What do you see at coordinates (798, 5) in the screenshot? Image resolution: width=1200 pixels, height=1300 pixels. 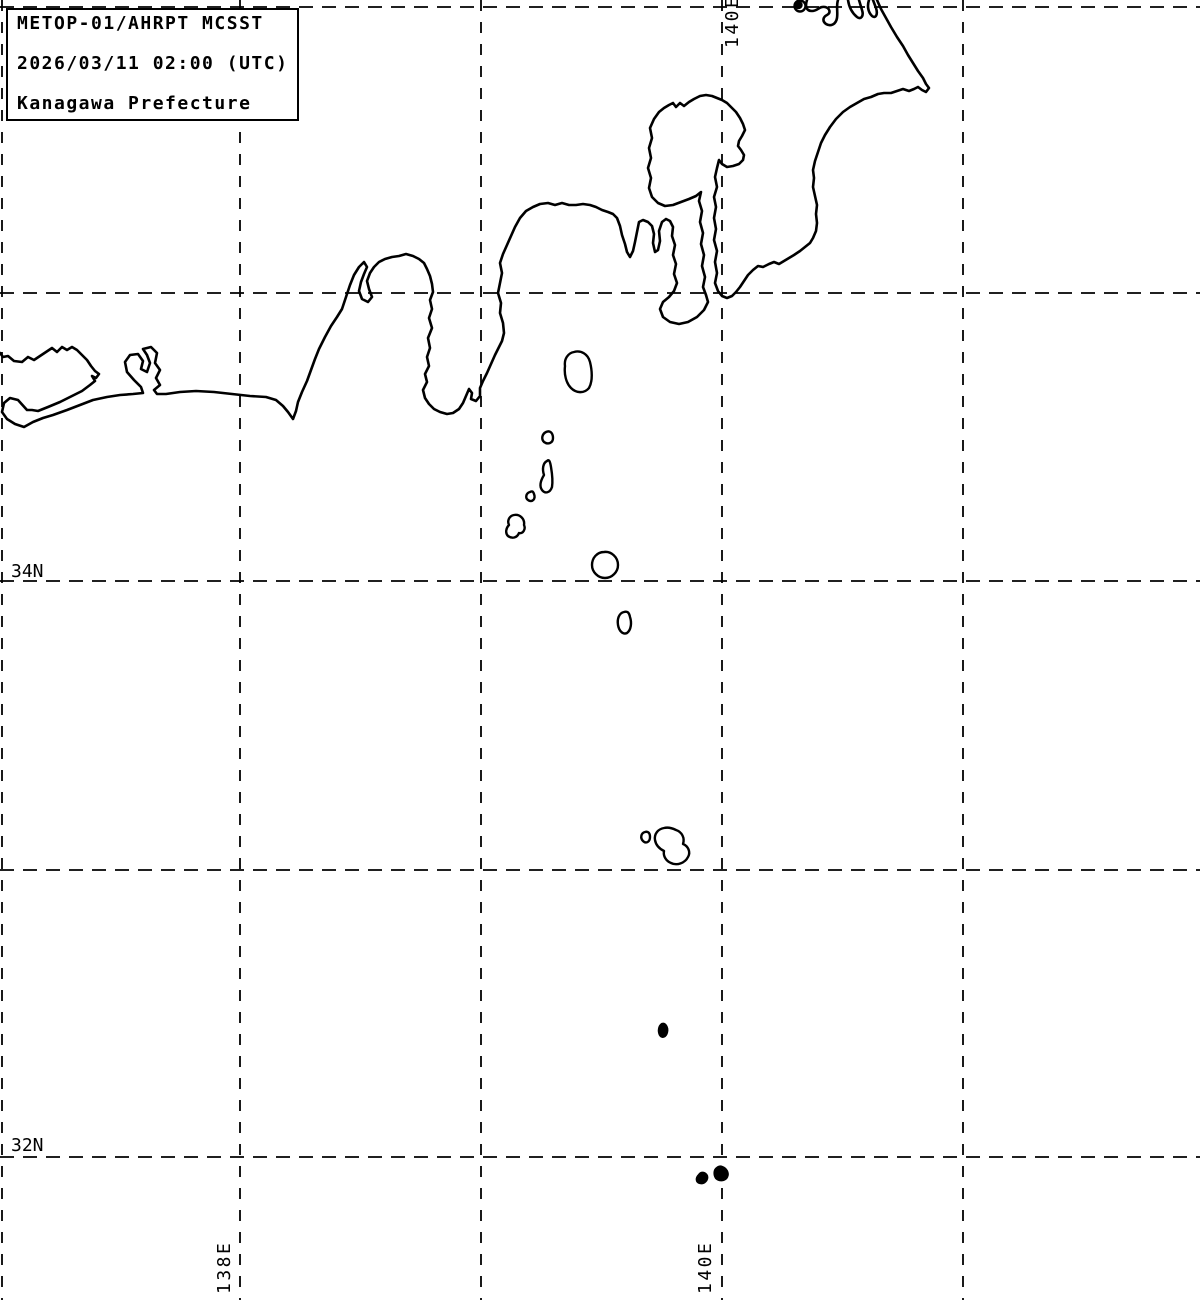 I see `harbor-islet-dot-island` at bounding box center [798, 5].